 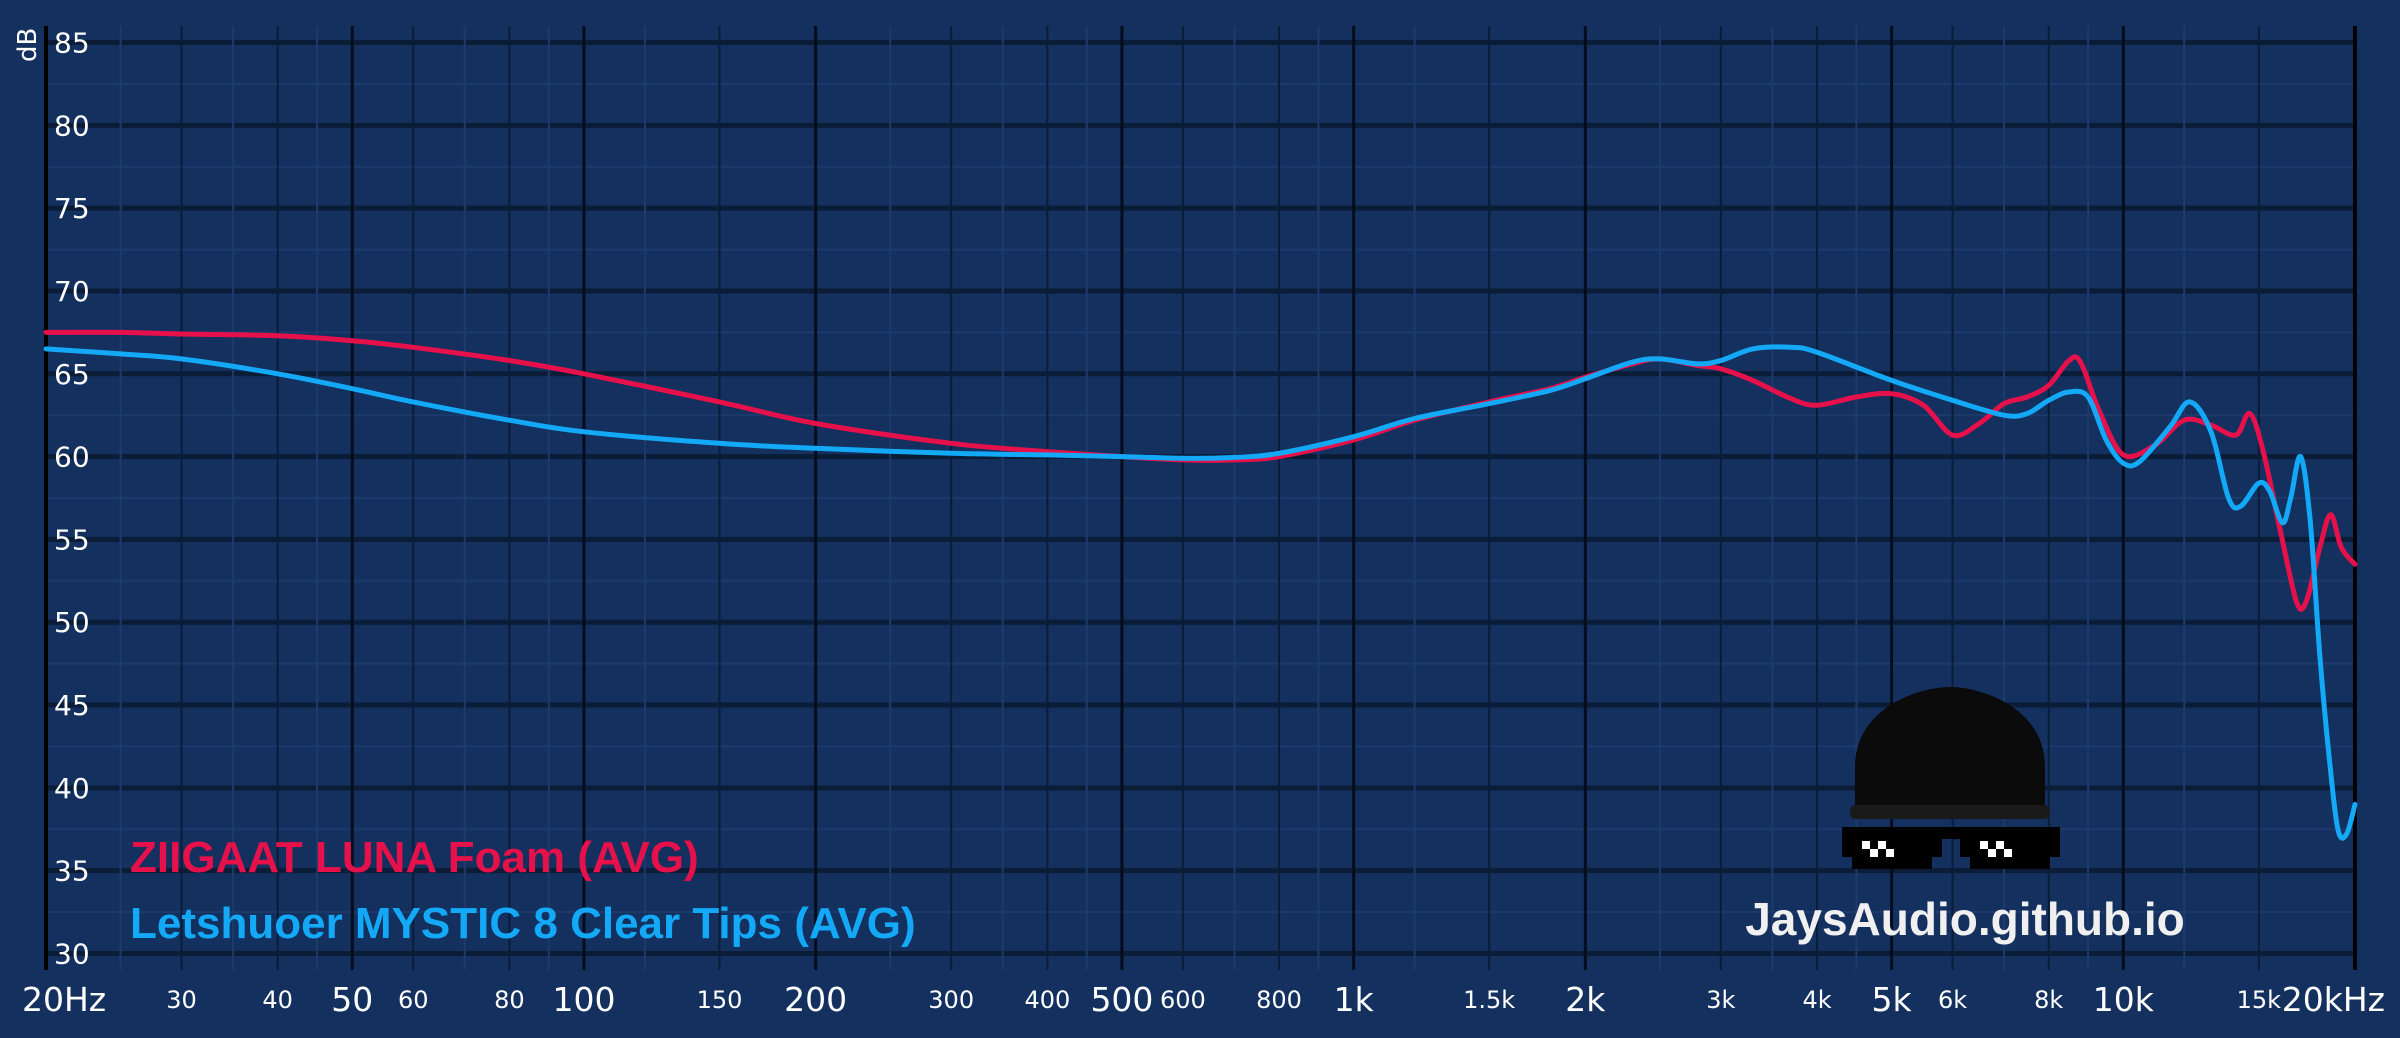 What do you see at coordinates (72, 43) in the screenshot?
I see `y-tick-label: 85` at bounding box center [72, 43].